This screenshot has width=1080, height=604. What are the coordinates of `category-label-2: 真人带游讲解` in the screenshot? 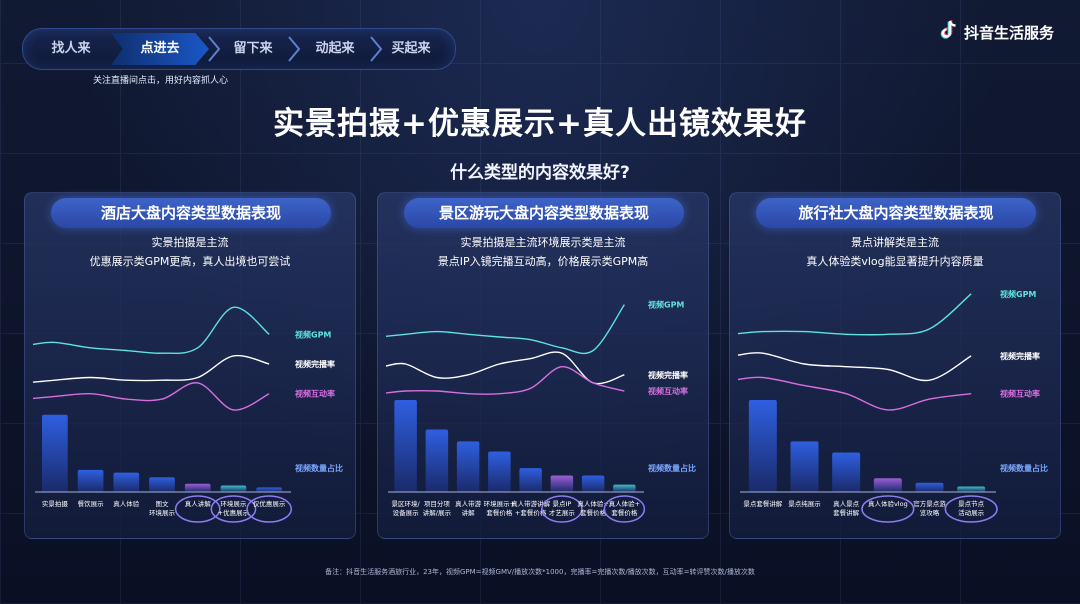 It's located at (468, 508).